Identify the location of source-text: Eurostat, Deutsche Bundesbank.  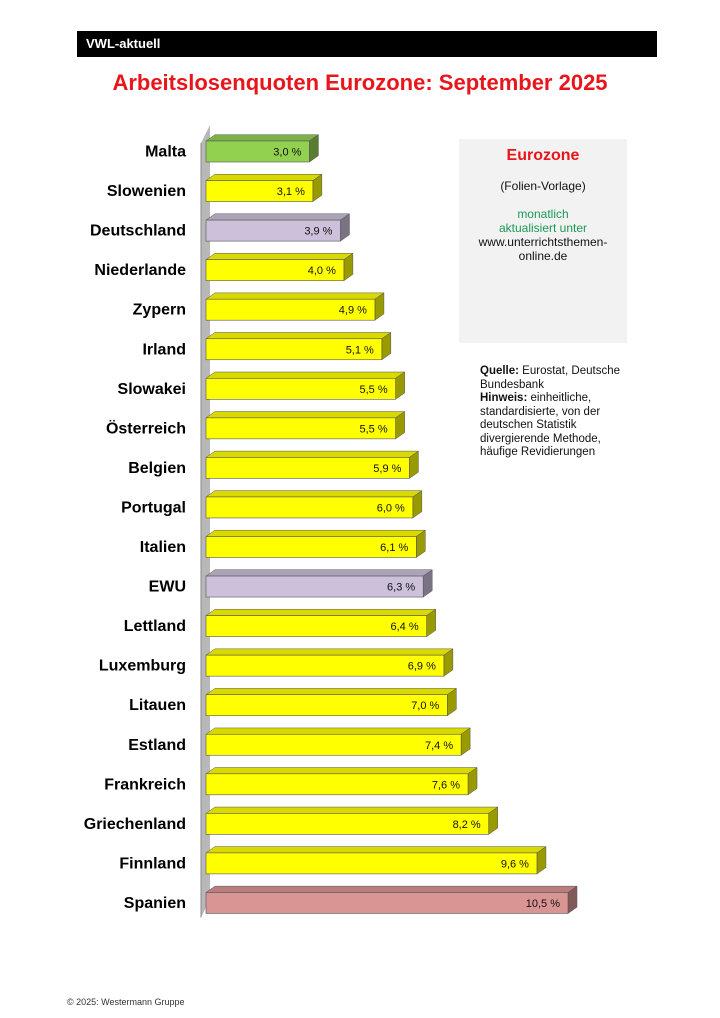
(550, 378).